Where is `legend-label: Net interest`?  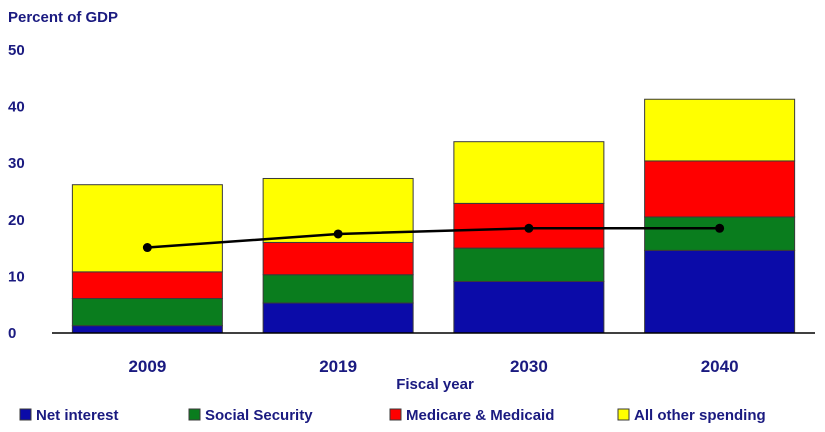
legend-label: Net interest is located at coordinates (77, 415).